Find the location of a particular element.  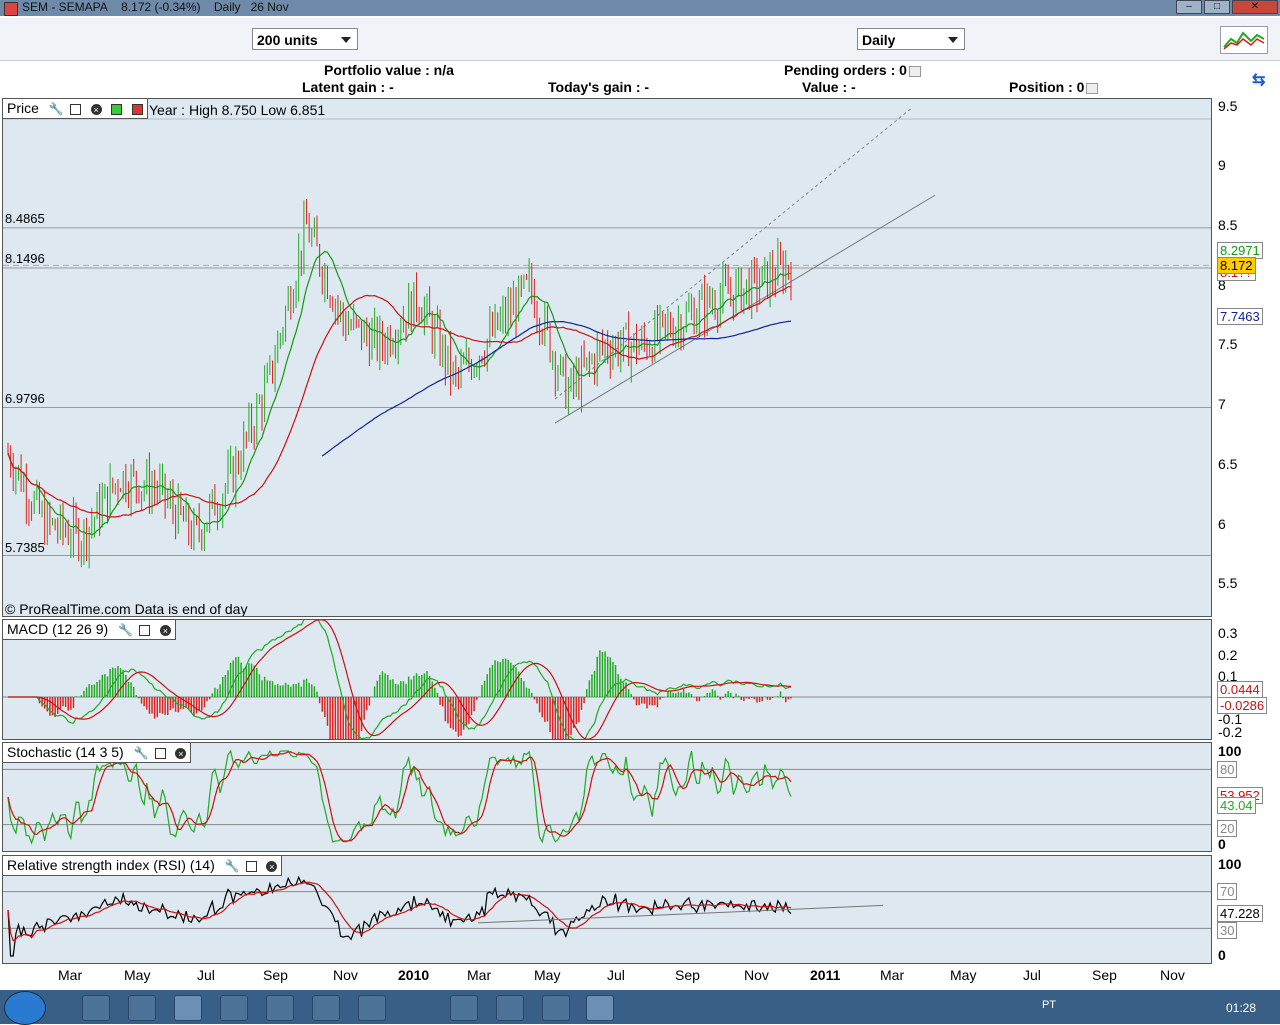

y-tick: 0.2 is located at coordinates (1228, 655).